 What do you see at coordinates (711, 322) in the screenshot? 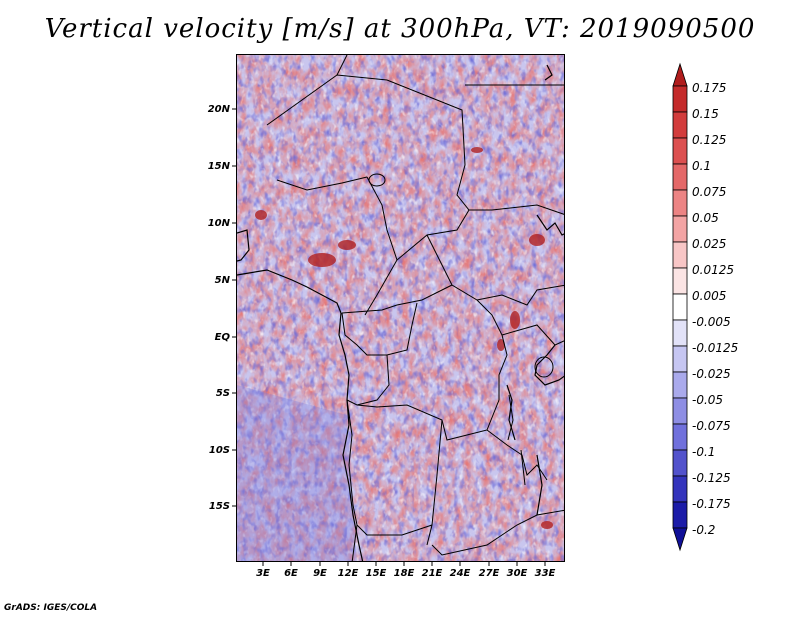
I see `colorbar-label: -0.005` at bounding box center [711, 322].